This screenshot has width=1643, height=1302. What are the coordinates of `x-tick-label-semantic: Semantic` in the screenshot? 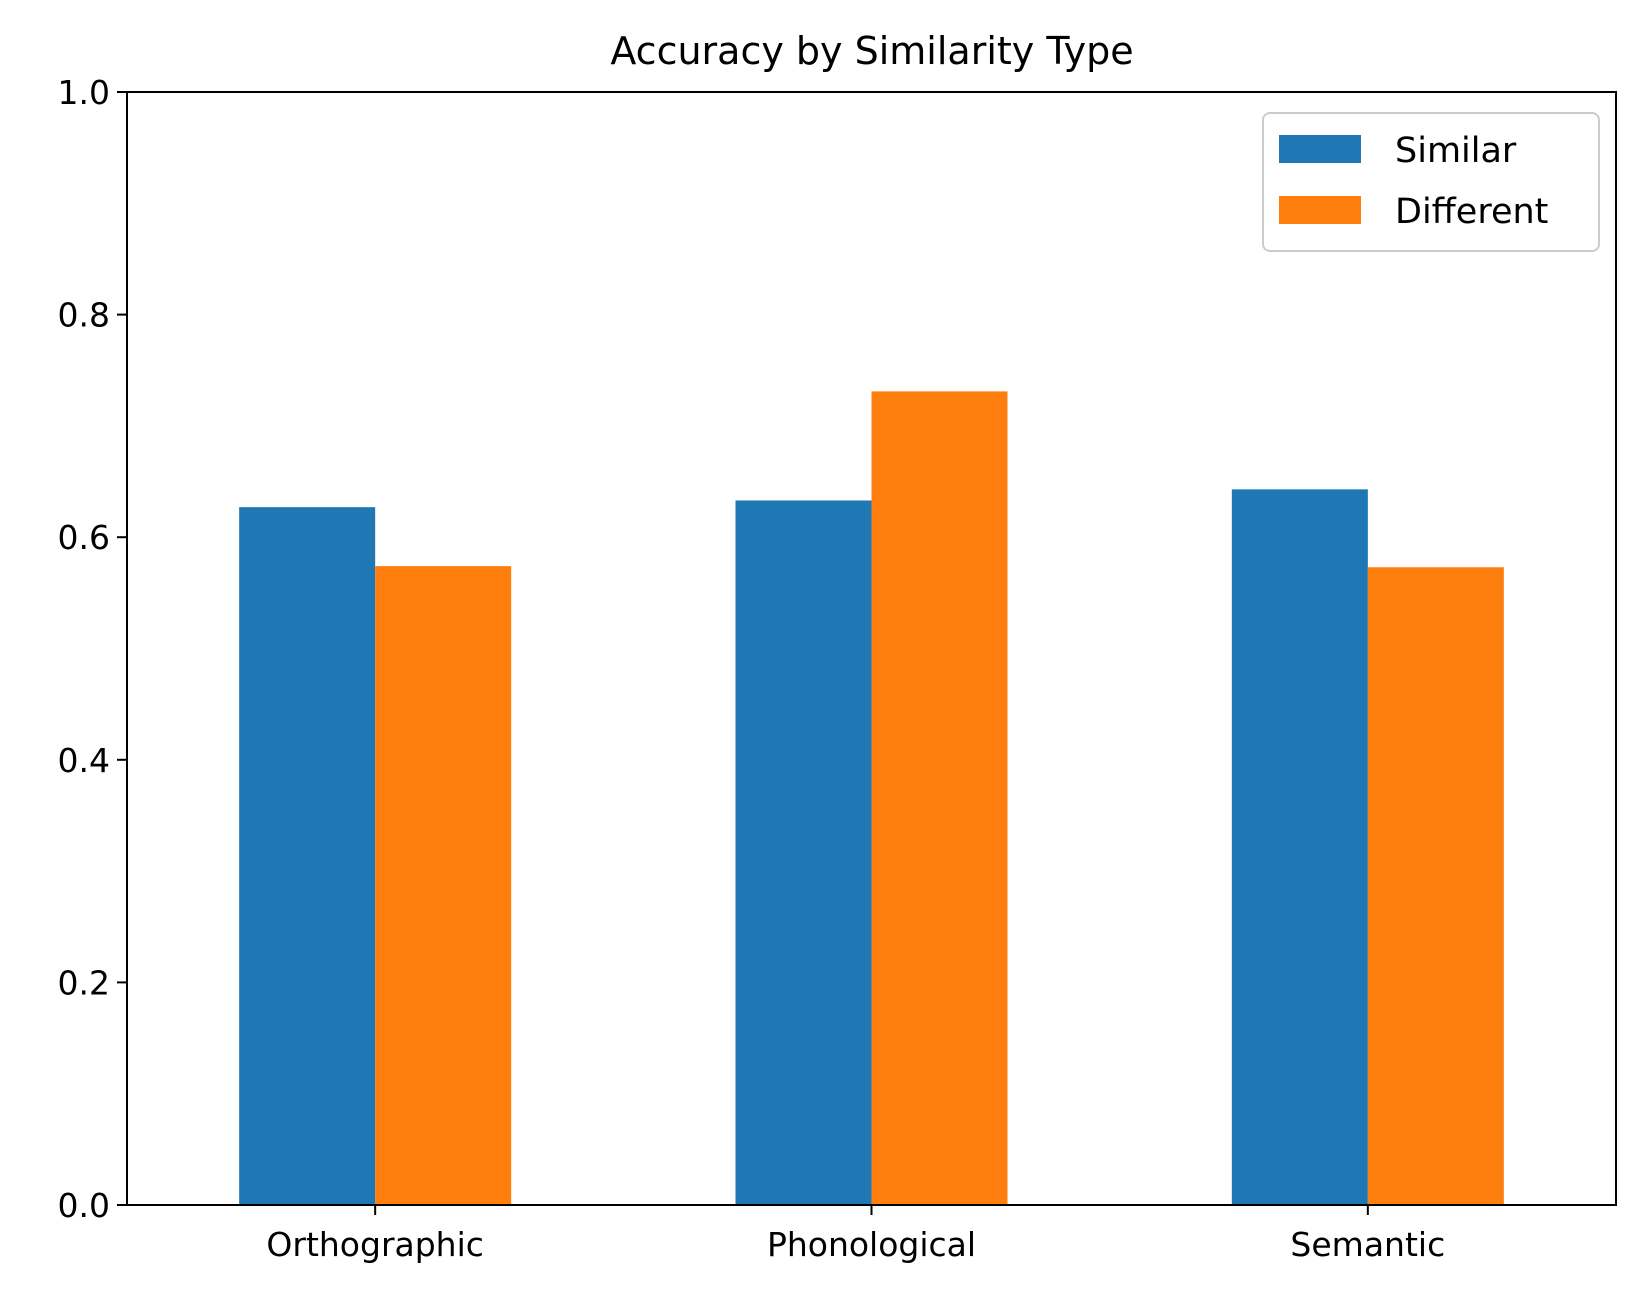 It's located at (1367, 1244).